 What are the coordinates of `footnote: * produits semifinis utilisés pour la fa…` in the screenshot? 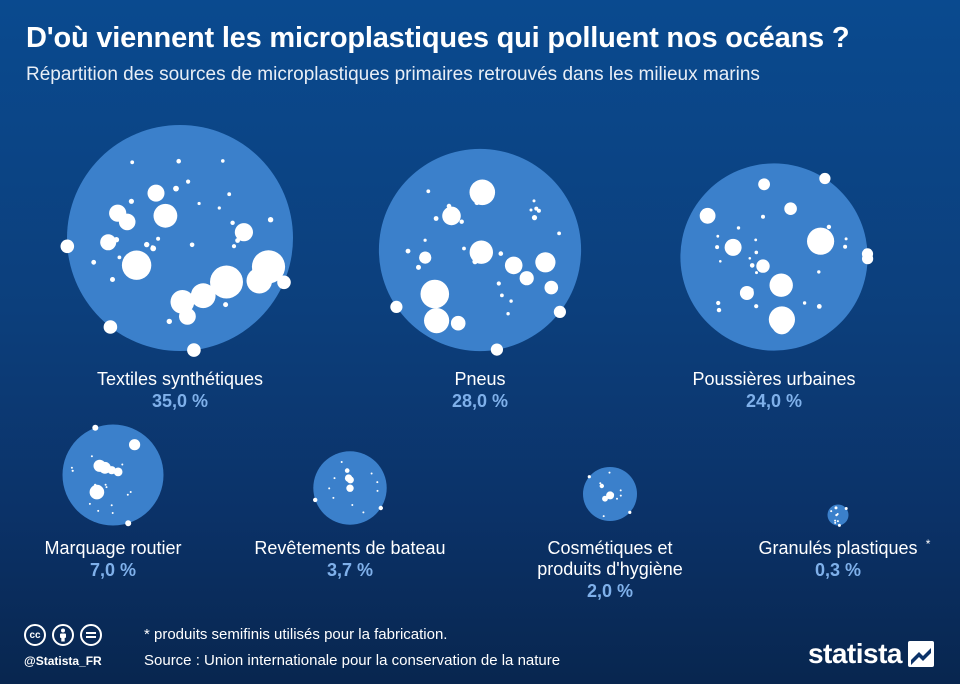 It's located at (296, 634).